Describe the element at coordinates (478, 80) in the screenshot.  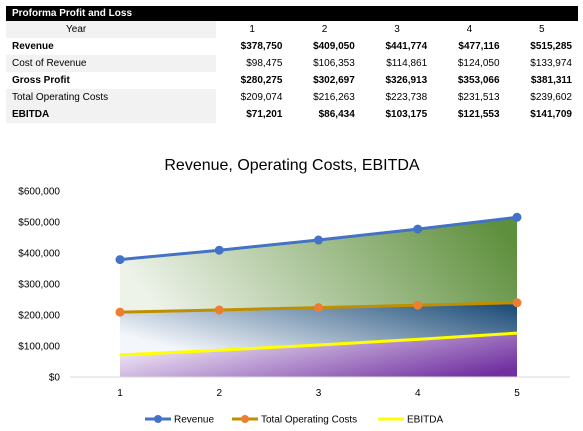
I see `cell-value: $353,066` at that location.